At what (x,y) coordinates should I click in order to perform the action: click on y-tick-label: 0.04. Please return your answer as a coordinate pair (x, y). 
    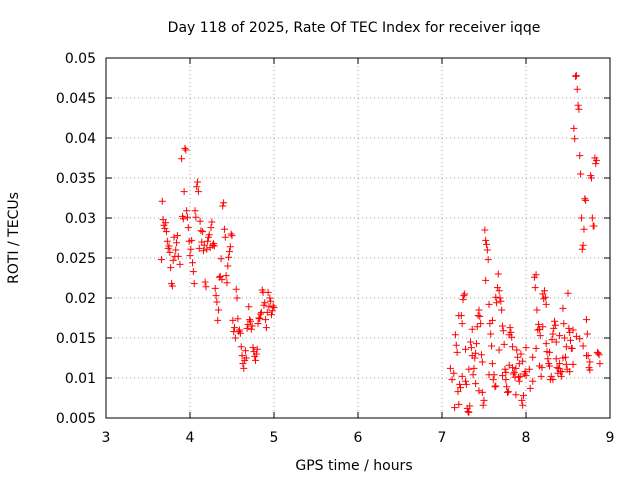
    Looking at the image, I should click on (80, 139).